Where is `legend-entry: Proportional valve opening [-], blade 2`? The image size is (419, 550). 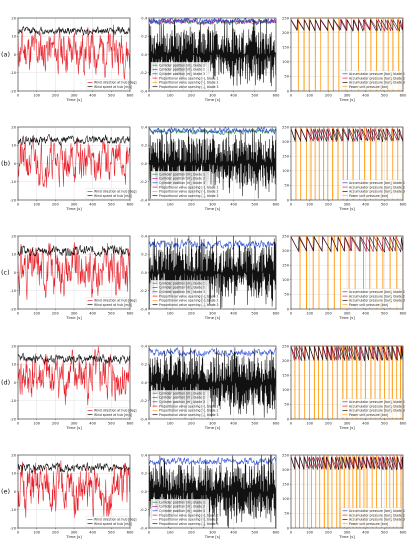
legend-entry: Proportional valve opening [-], blade 2 is located at coordinates (189, 411).